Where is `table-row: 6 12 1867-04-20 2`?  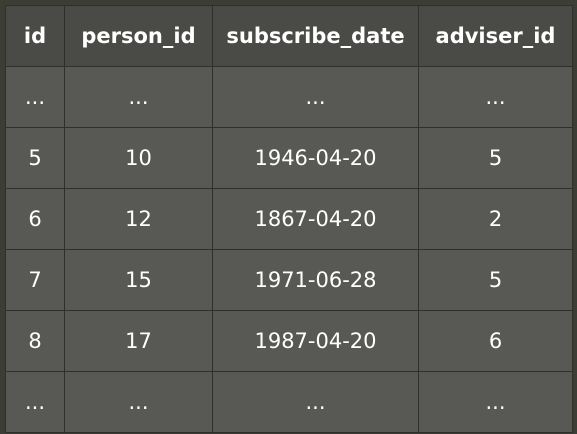 table-row: 6 12 1867-04-20 2 is located at coordinates (289, 219).